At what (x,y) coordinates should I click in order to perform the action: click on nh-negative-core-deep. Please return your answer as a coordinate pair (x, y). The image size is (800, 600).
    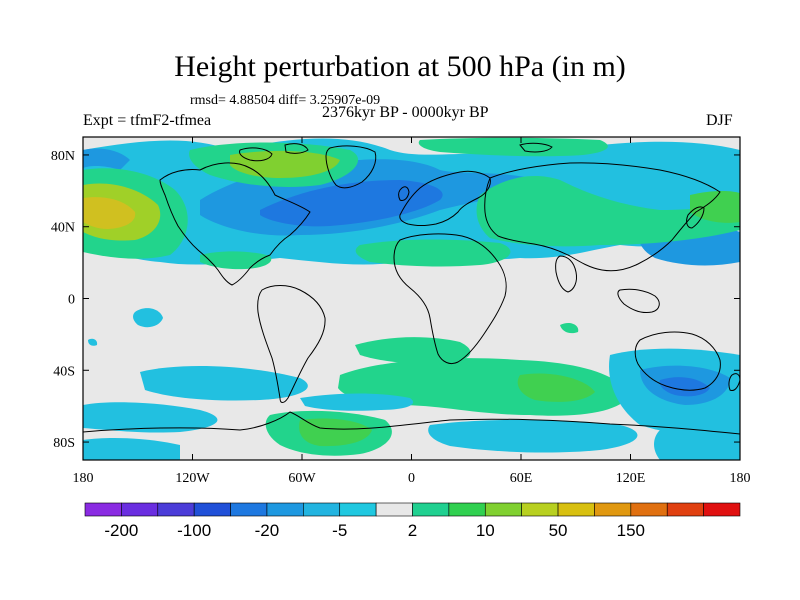
    Looking at the image, I should click on (351, 203).